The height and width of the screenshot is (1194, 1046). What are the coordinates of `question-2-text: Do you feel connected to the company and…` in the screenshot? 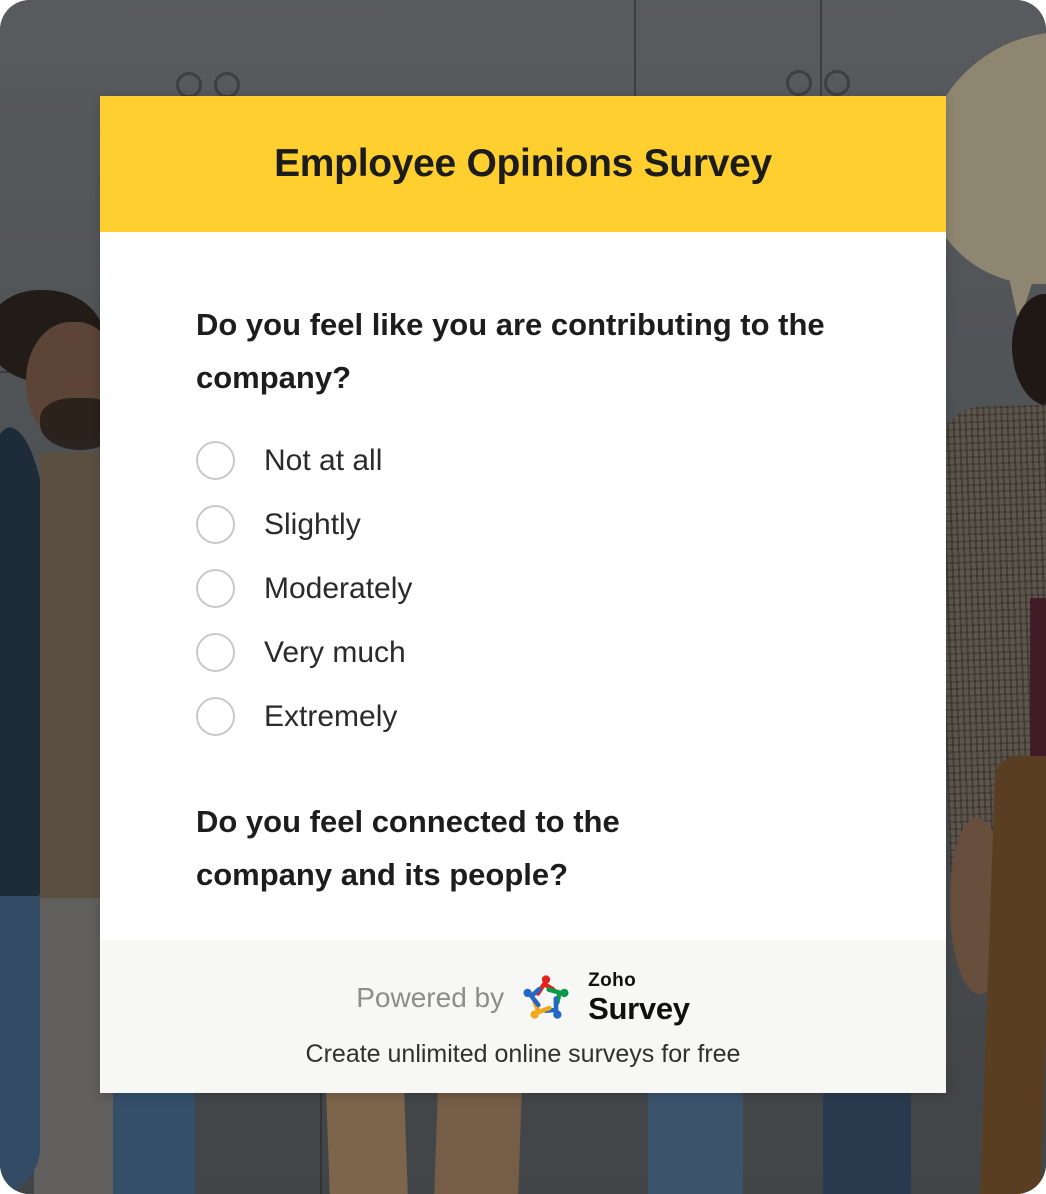 It's located at (408, 847).